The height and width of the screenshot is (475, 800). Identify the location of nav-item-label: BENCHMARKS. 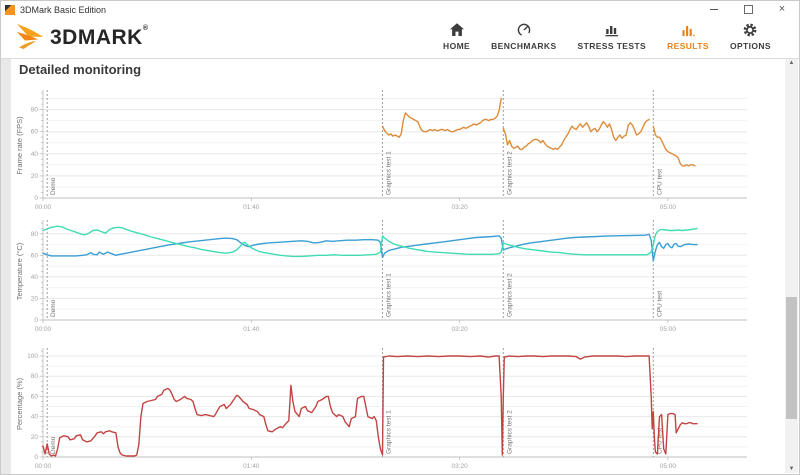
(524, 46).